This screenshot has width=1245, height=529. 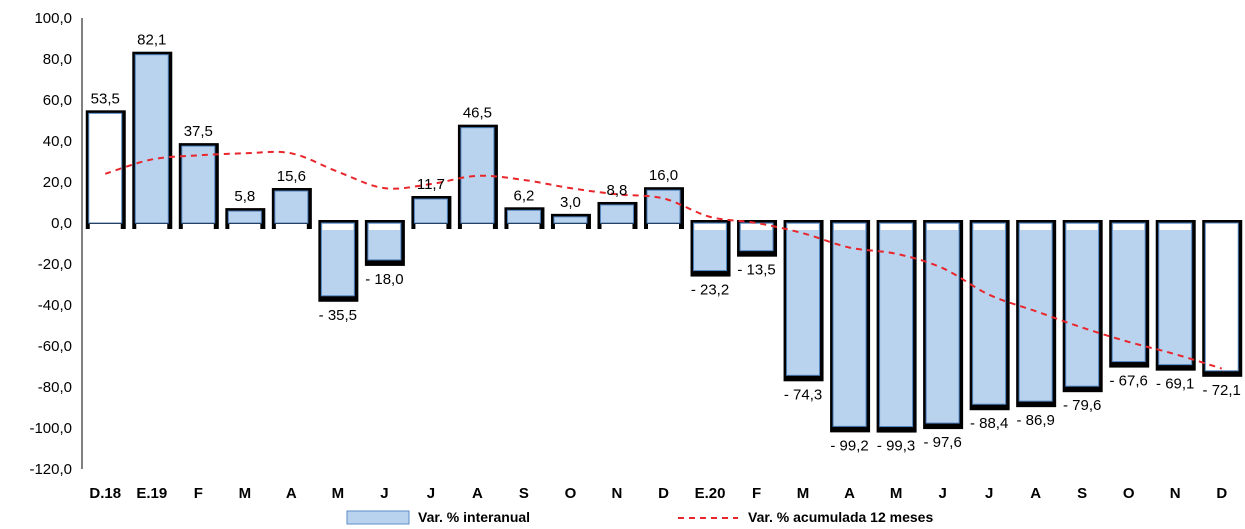 I want to click on data-label: - 99,3, so click(x=896, y=446).